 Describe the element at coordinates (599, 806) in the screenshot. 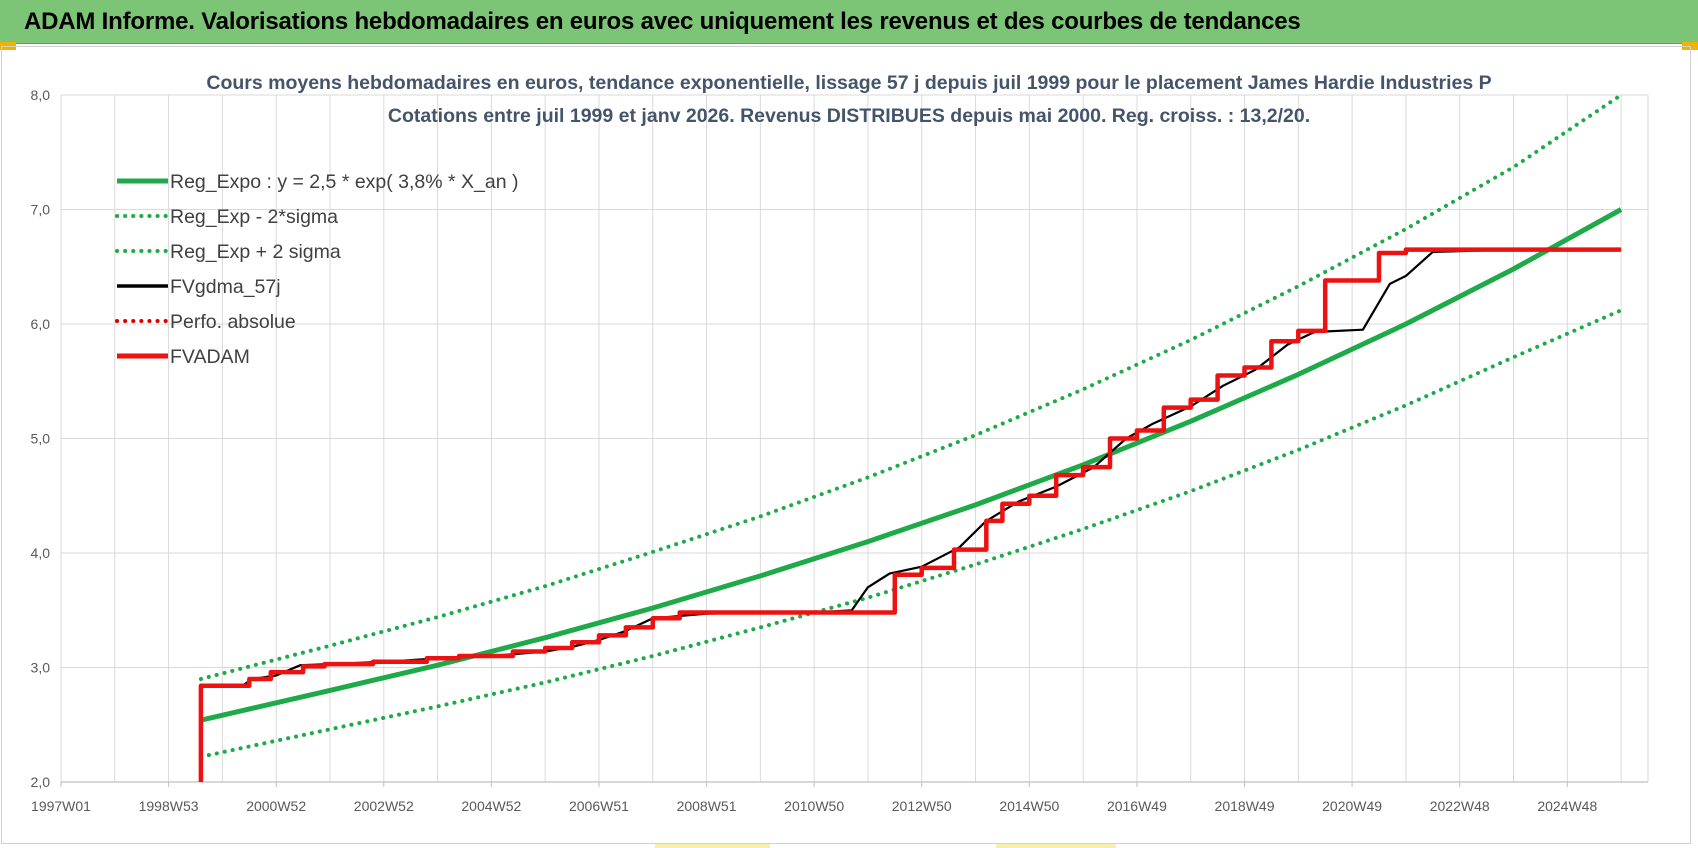

I see `x-tick-label: 2006W51` at that location.